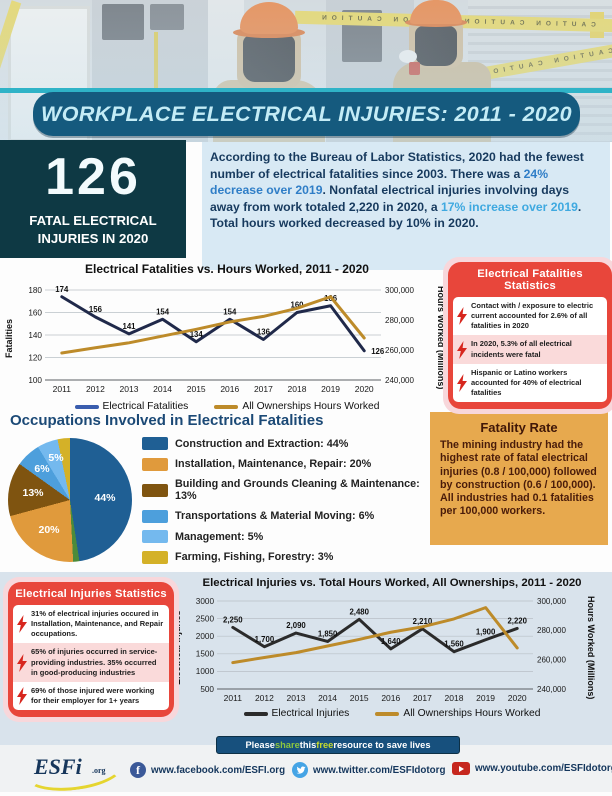  I want to click on svg-text: 2,210, so click(423, 621).